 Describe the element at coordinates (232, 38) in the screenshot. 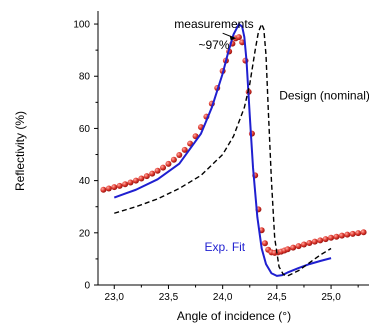

I see `annotation-arrow-head` at that location.